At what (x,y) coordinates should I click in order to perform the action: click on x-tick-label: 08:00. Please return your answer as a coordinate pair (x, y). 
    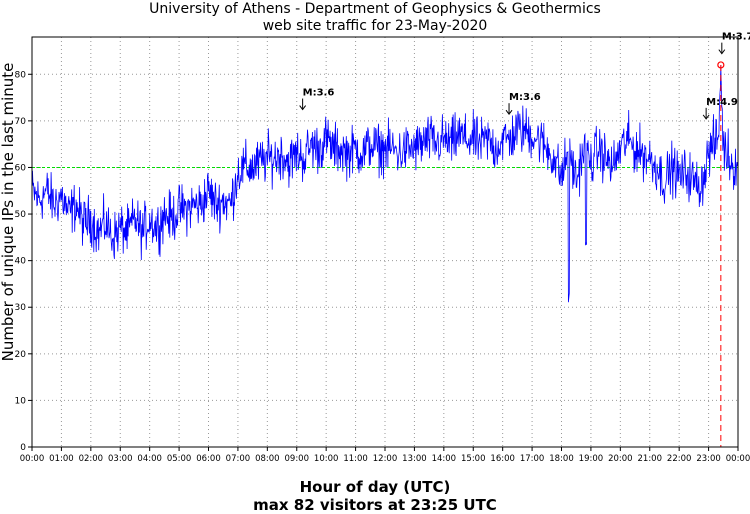
    Looking at the image, I should click on (267, 459).